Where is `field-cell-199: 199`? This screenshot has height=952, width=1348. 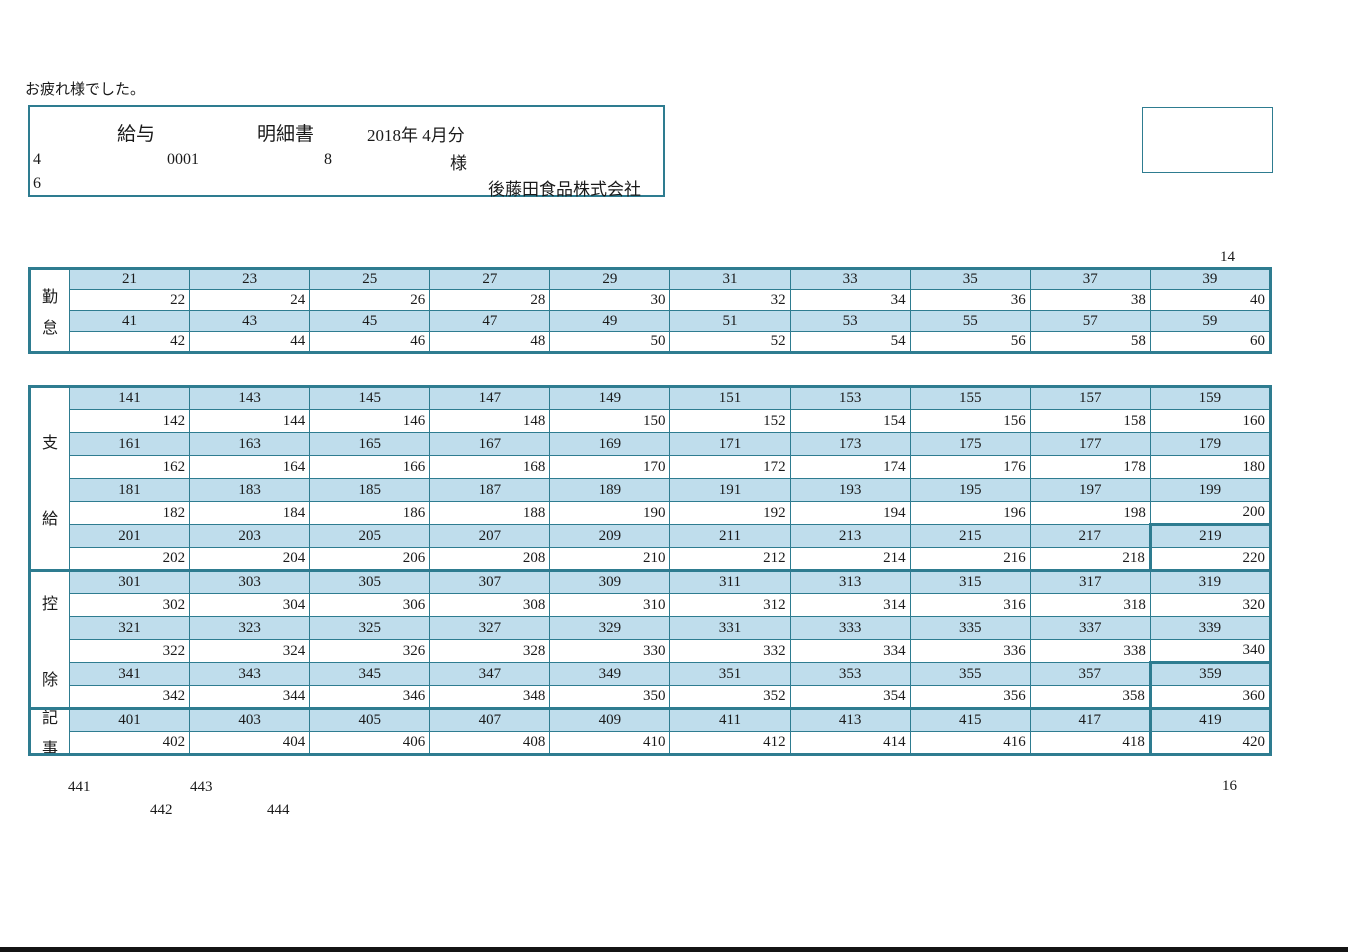 field-cell-199: 199 is located at coordinates (1210, 490).